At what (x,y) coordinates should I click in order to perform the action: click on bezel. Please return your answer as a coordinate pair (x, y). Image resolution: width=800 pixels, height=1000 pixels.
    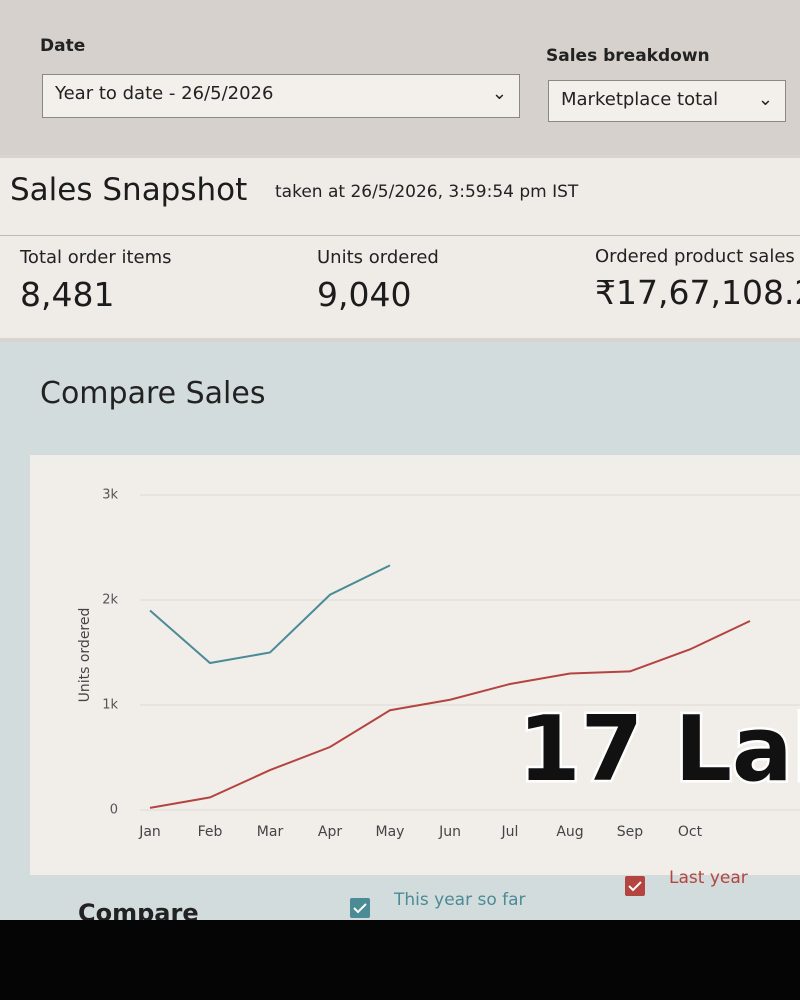
    Looking at the image, I should click on (400, 960).